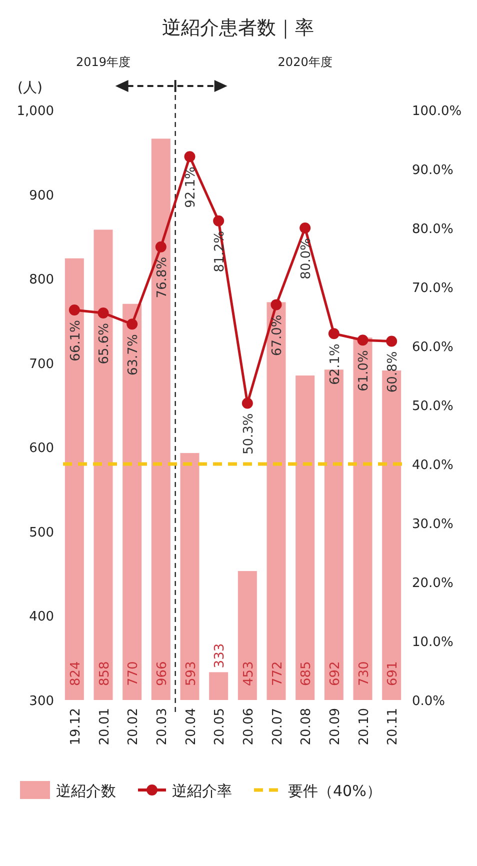 The image size is (477, 866). Describe the element at coordinates (41, 701) in the screenshot. I see `y-tick-label: 300` at that location.